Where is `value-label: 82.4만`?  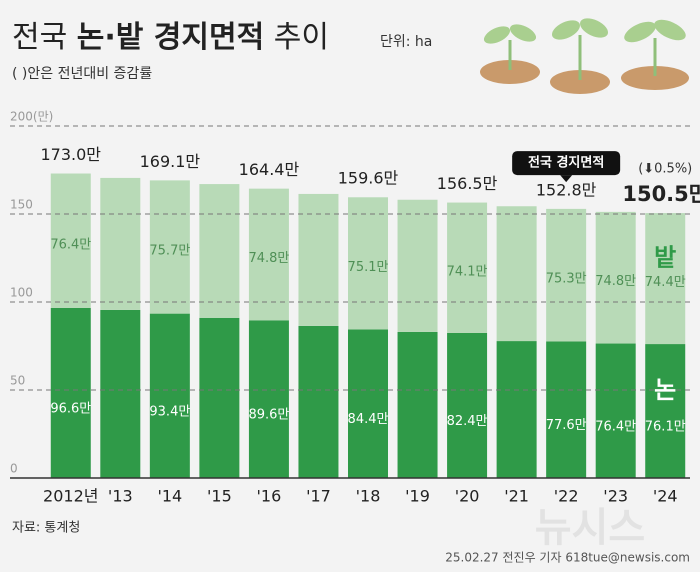
value-label: 82.4만 is located at coordinates (467, 421).